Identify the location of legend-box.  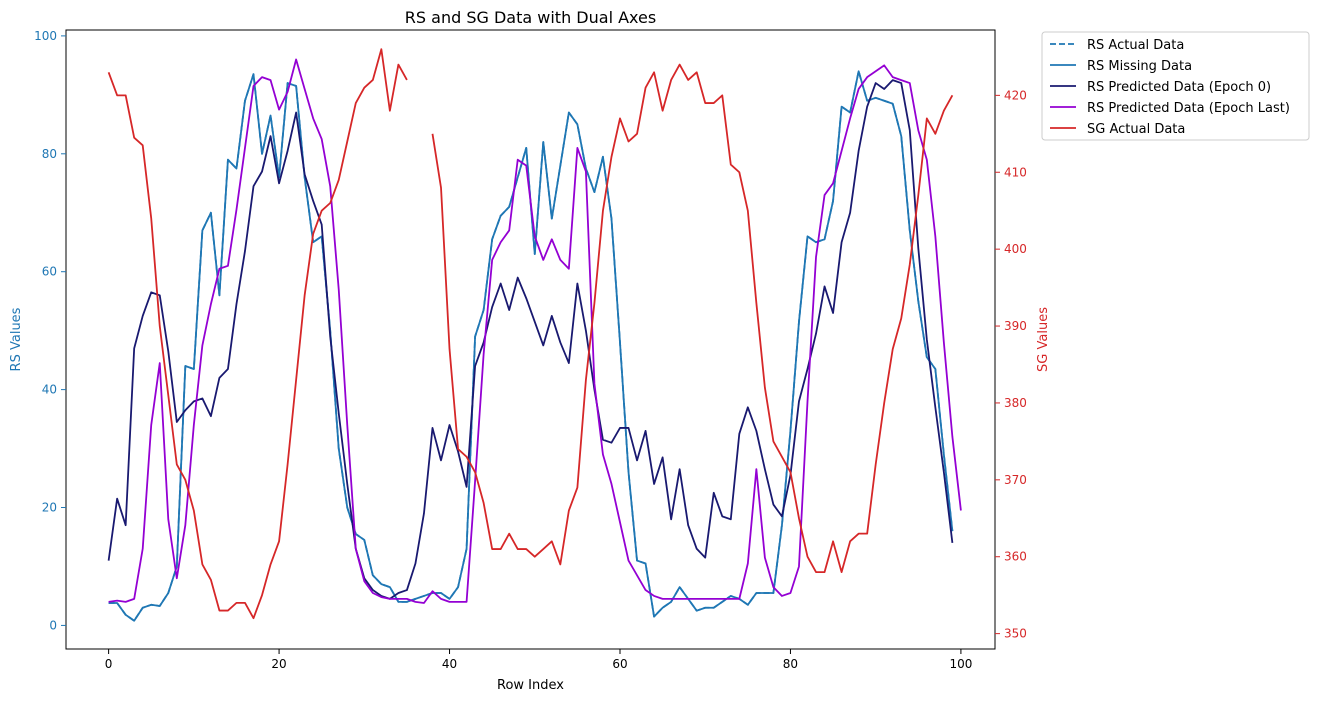
(1175, 86).